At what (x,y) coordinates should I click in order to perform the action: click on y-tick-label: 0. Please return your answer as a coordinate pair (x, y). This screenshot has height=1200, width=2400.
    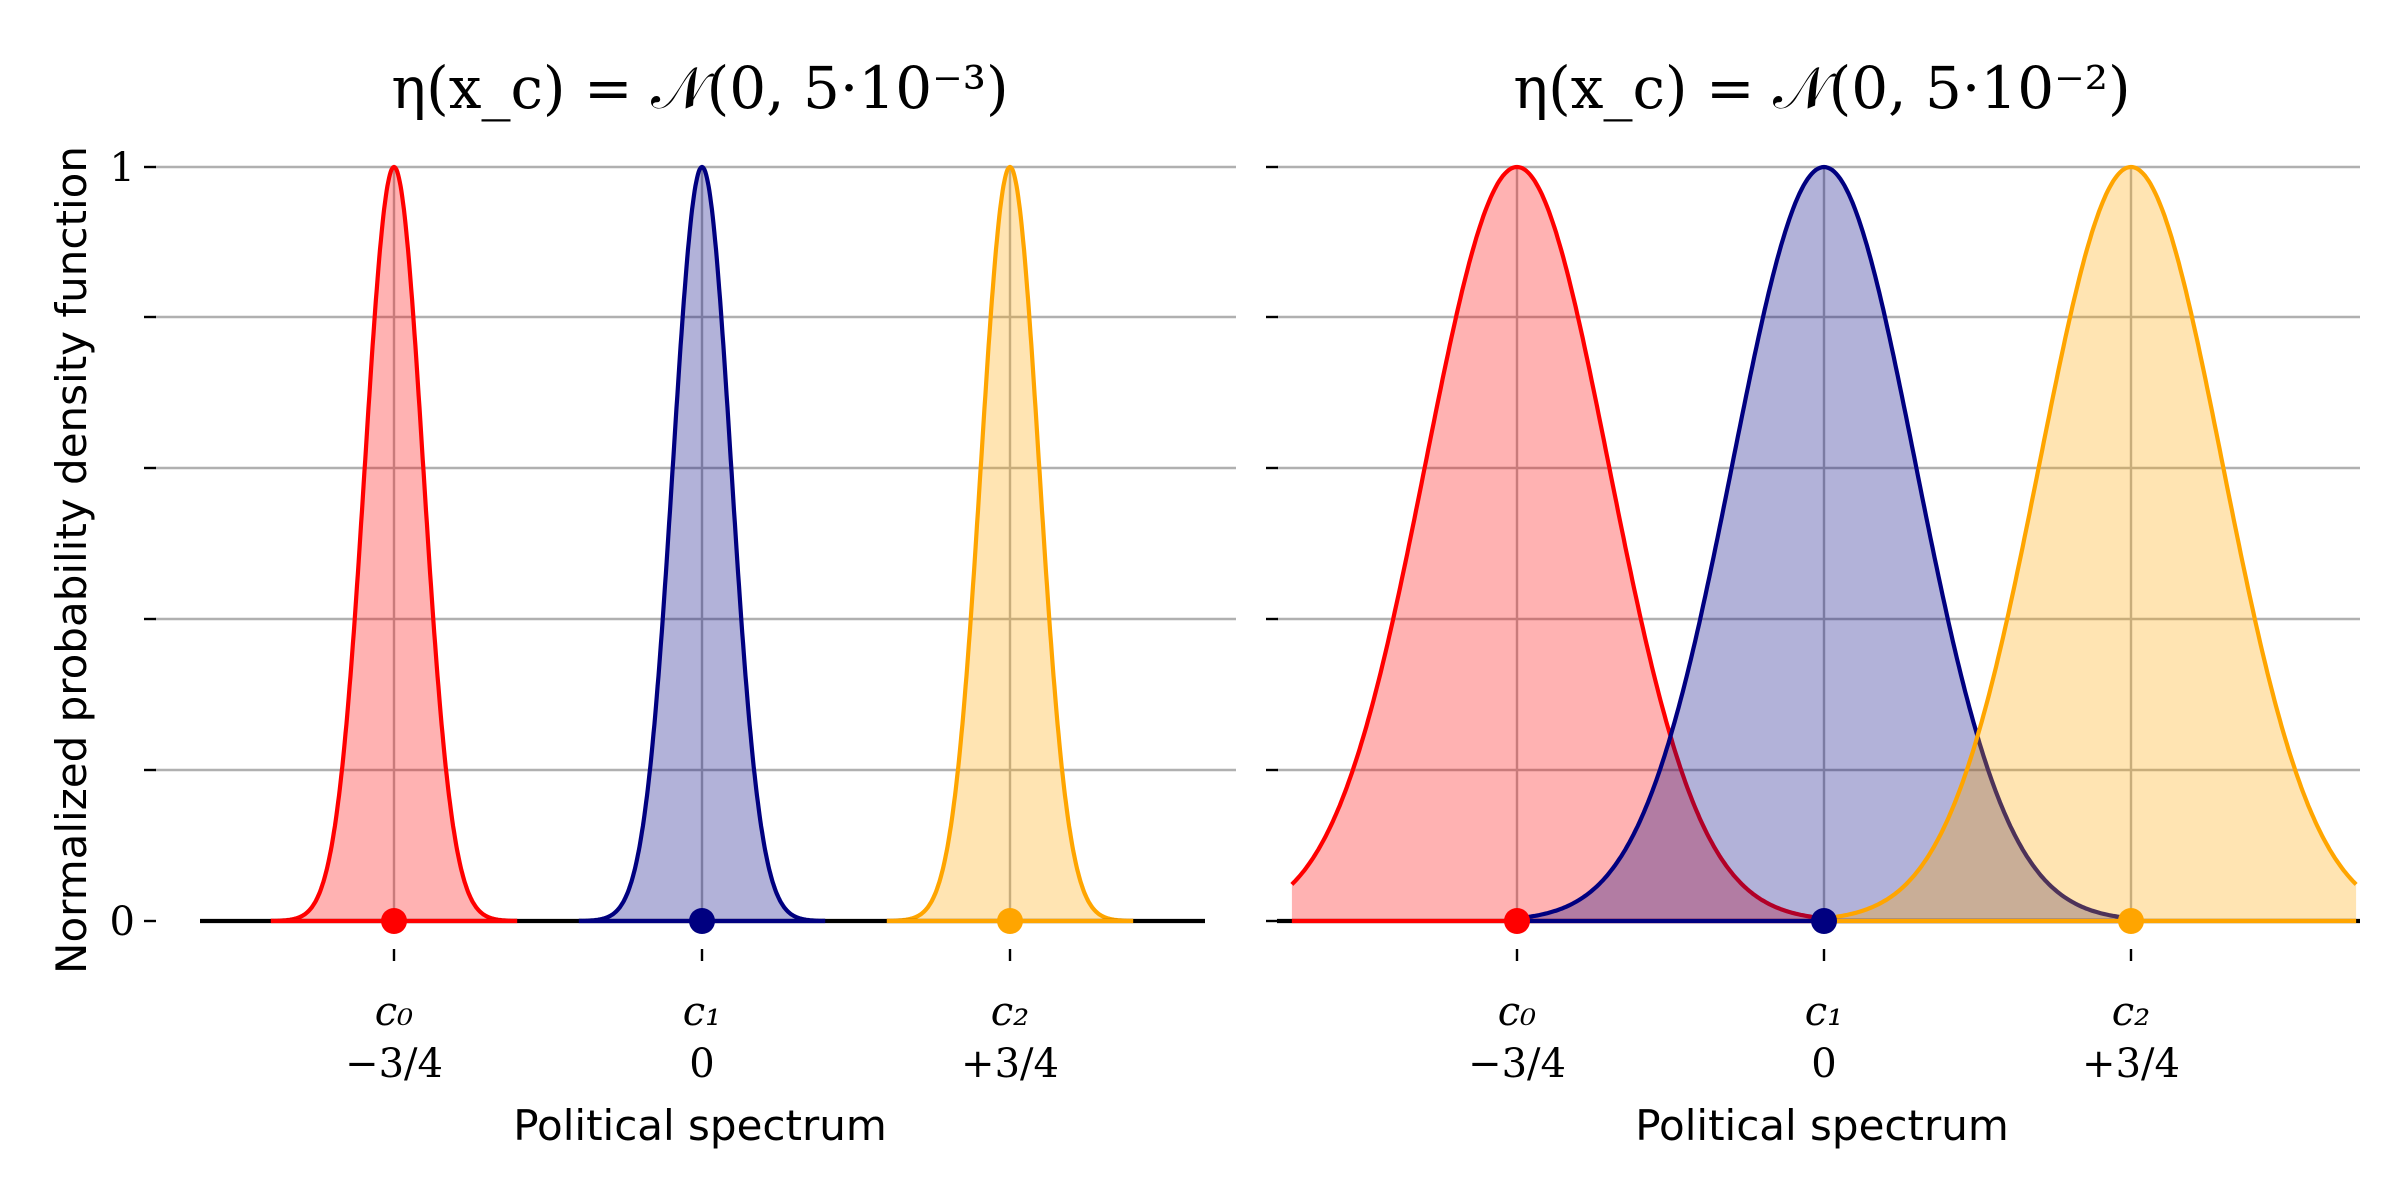
    Looking at the image, I should click on (122, 922).